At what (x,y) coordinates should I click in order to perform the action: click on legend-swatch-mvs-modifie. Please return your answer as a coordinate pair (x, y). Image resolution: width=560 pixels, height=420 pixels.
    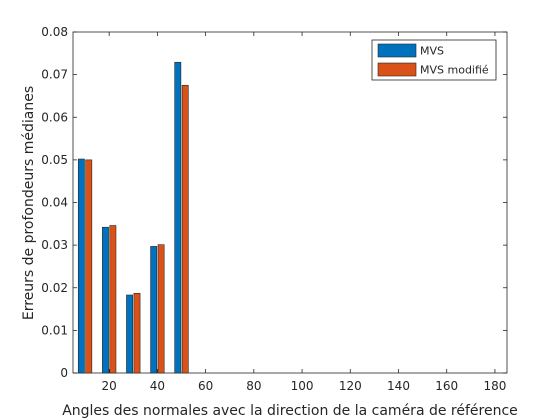
    Looking at the image, I should click on (397, 69).